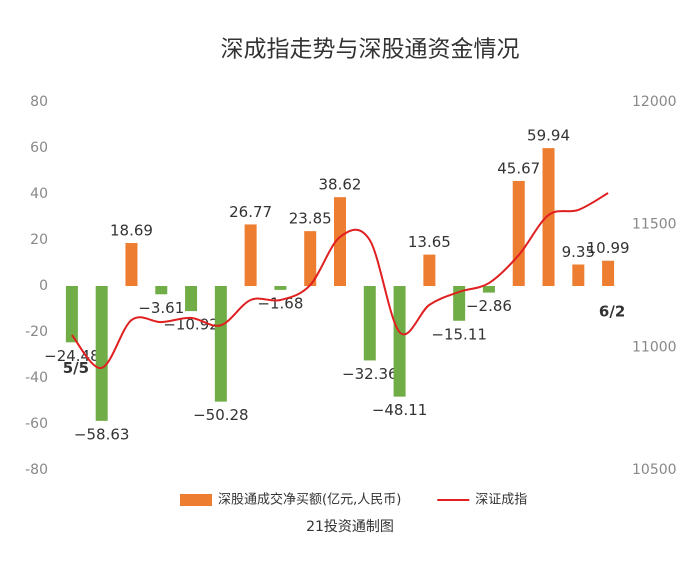  Describe the element at coordinates (612, 312) in the screenshot. I see `x-tick-label: 6/2` at that location.